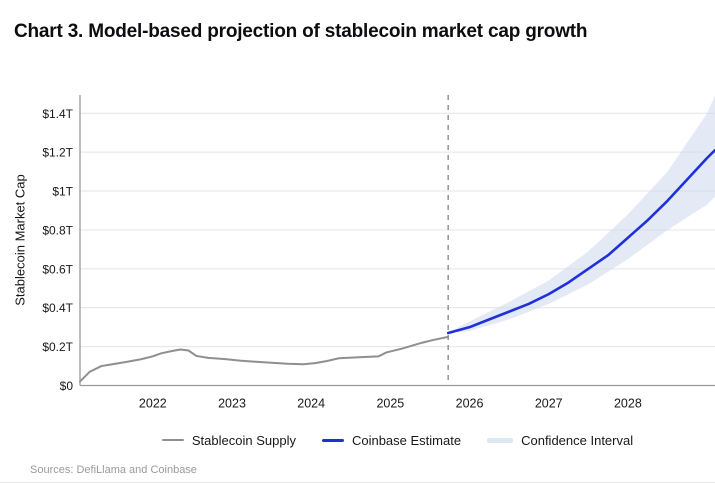  Describe the element at coordinates (549, 404) in the screenshot. I see `x-tick-label: 2027` at that location.